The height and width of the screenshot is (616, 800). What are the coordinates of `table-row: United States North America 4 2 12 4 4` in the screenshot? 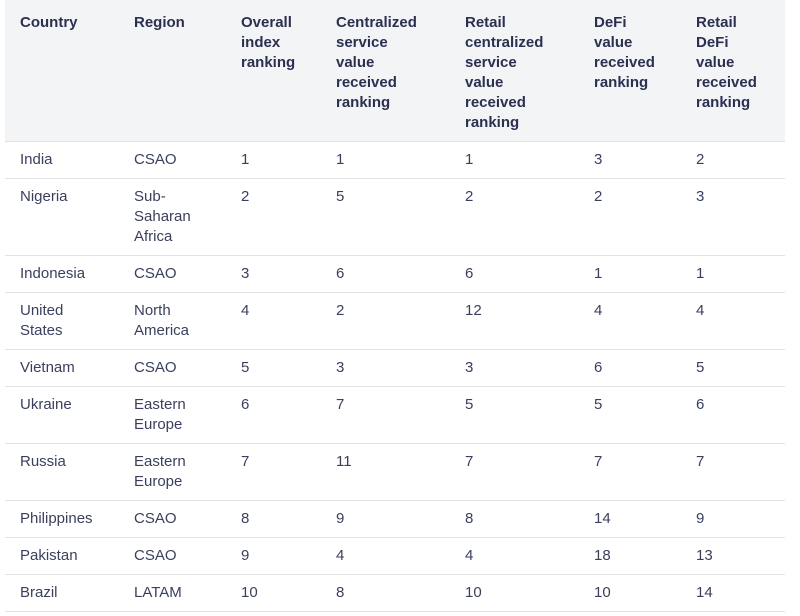 It's located at (395, 321).